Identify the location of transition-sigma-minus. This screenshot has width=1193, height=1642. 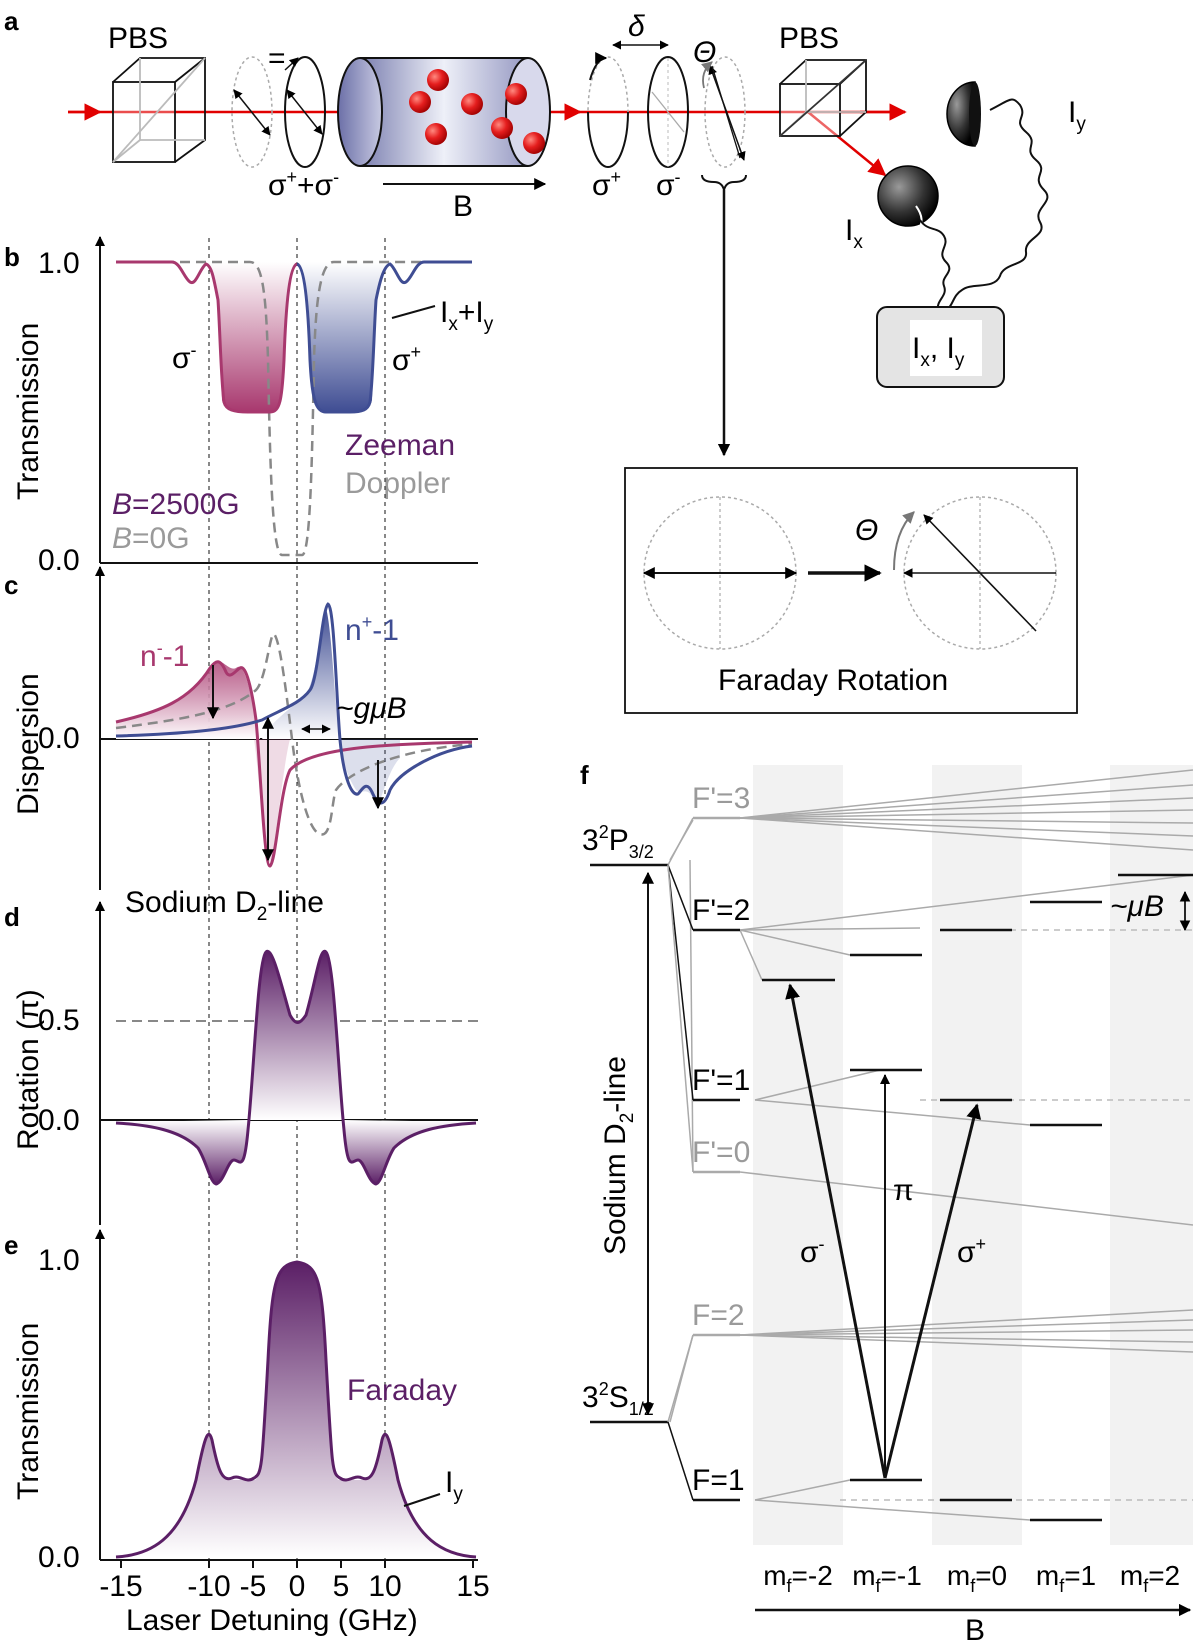
(836, 1231).